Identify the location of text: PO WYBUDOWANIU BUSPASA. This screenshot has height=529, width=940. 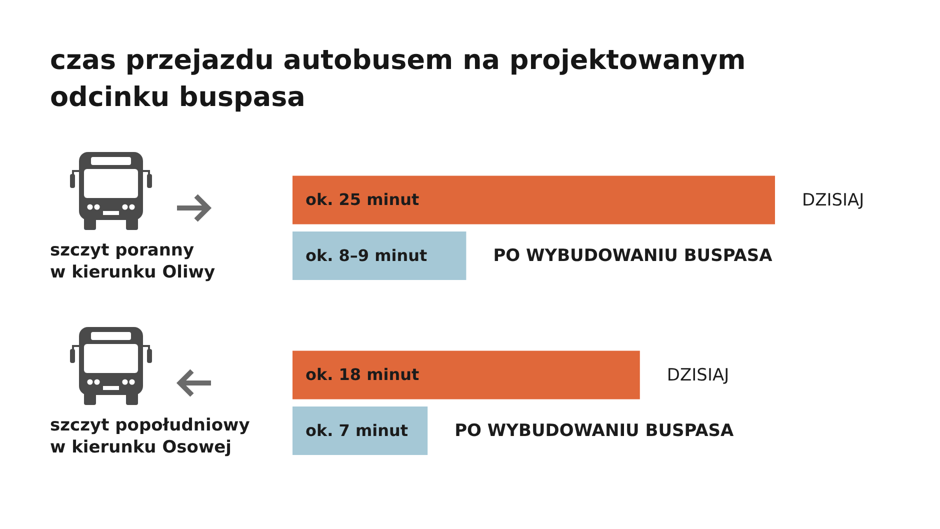
(594, 431).